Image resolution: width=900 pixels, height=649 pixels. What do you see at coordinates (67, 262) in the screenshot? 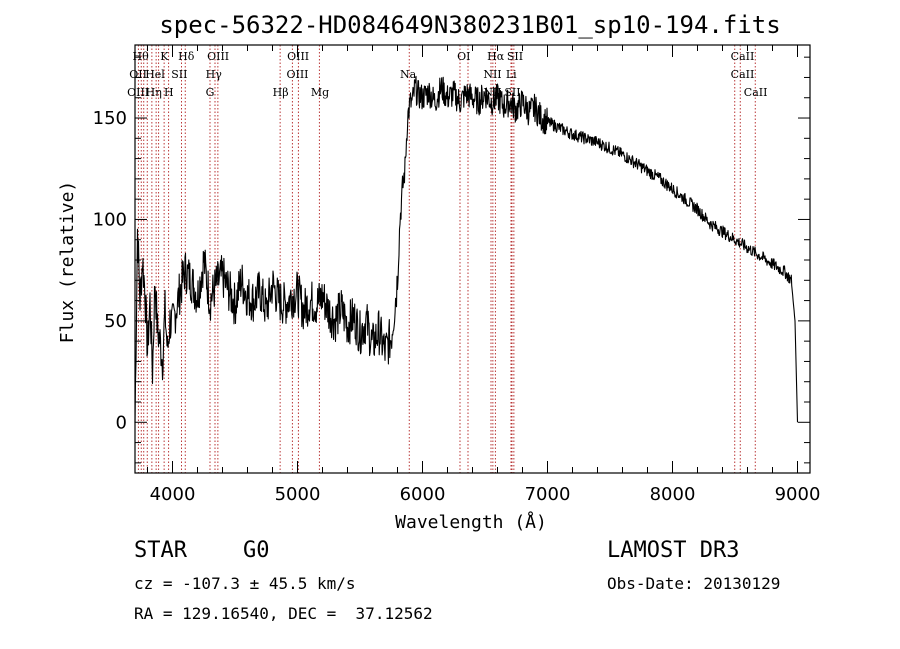
I see `y-axis-label: Flux (relative)` at bounding box center [67, 262].